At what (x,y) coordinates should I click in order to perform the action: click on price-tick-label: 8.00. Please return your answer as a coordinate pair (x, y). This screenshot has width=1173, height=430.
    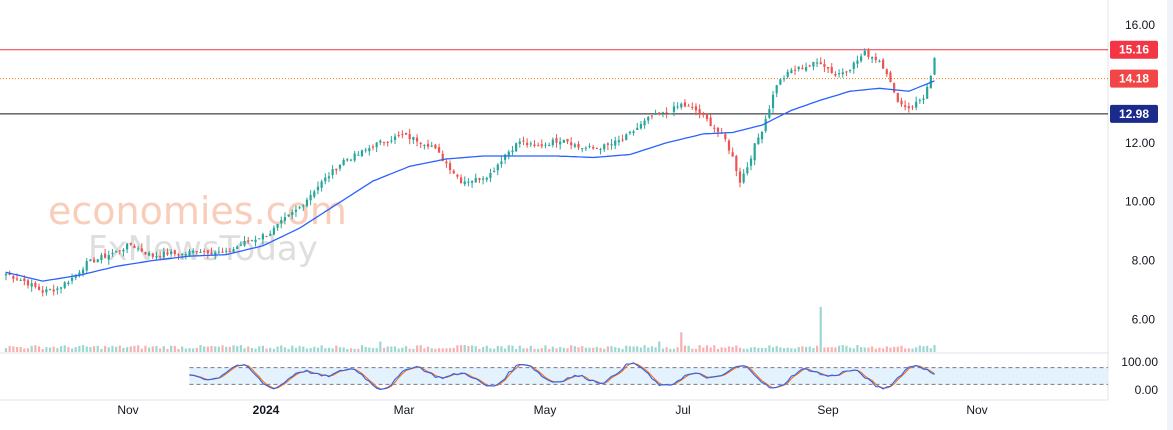
    Looking at the image, I should click on (1144, 261).